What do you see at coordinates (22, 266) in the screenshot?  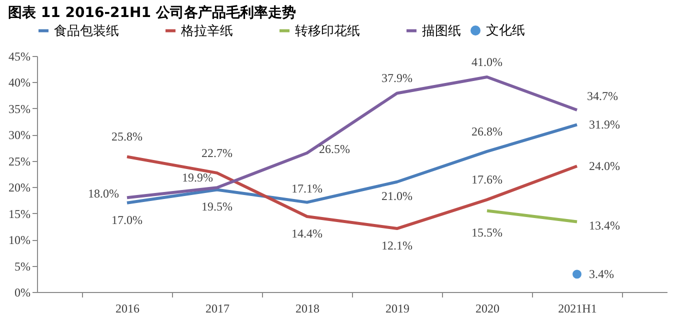 I see `y-tick-label: 5%` at bounding box center [22, 266].